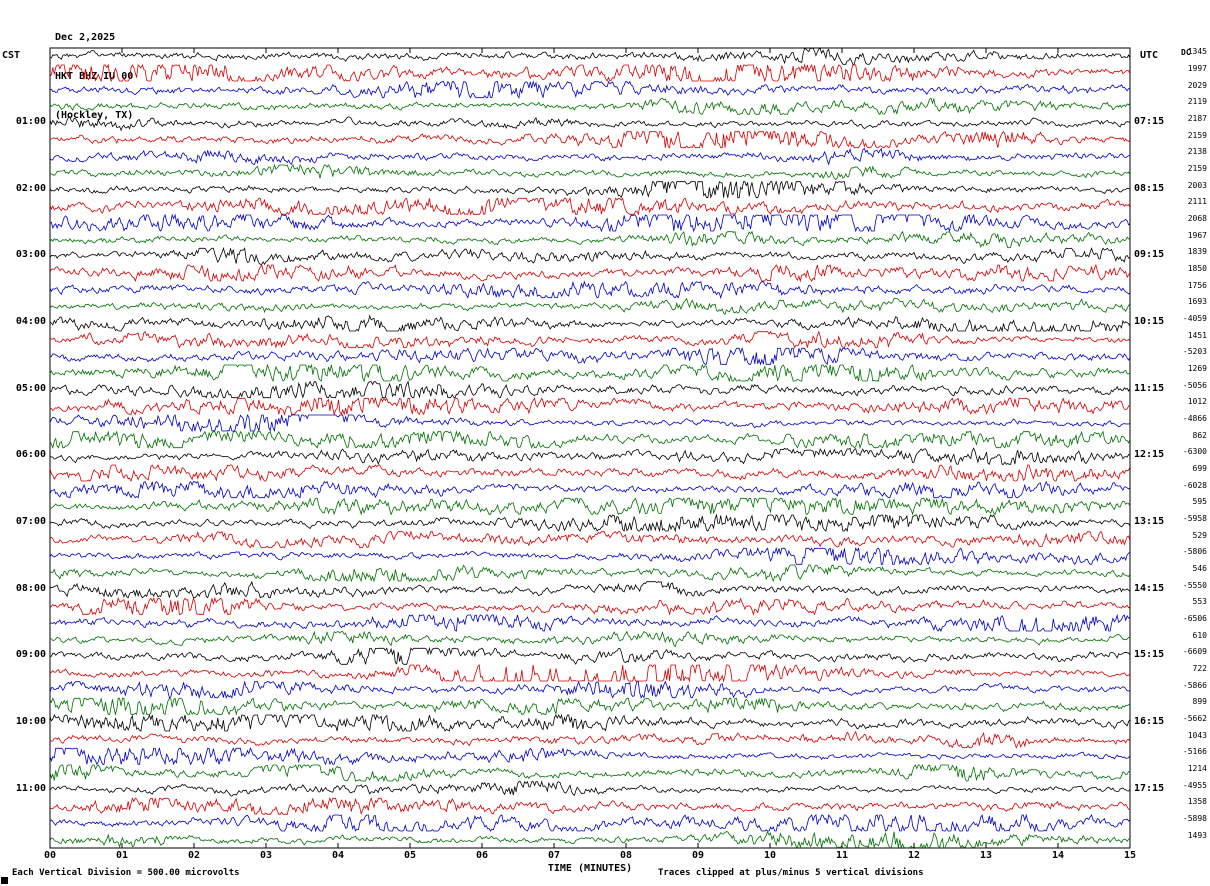 This screenshot has height=886, width=1210. What do you see at coordinates (1197, 368) in the screenshot?
I see `trace-offset-value: 1269` at bounding box center [1197, 368].